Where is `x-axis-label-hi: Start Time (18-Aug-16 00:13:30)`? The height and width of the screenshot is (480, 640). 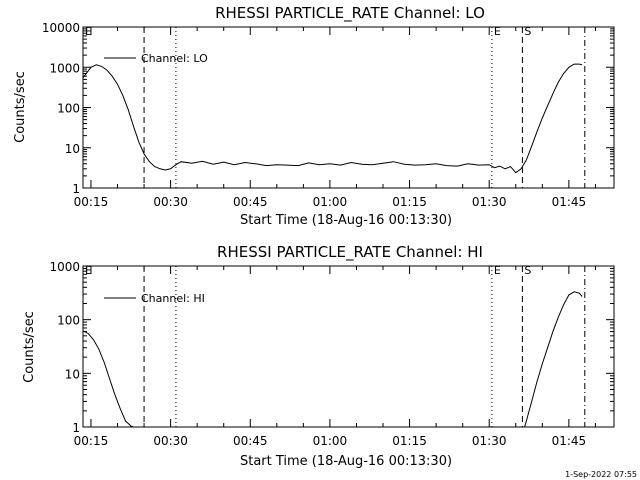 x-axis-label-hi: Start Time (18-Aug-16 00:13:30) is located at coordinates (346, 461).